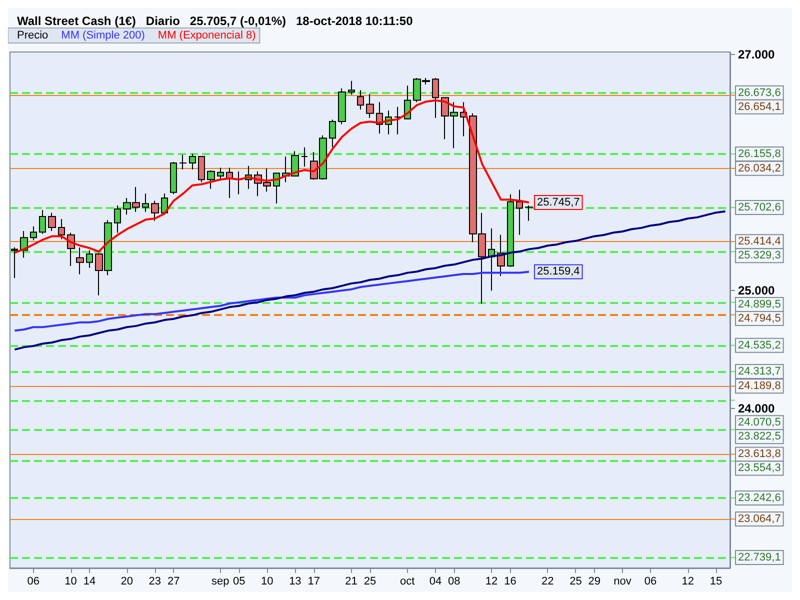 This screenshot has height=600, width=800. I want to click on y-tick-label: 24.000, so click(757, 409).